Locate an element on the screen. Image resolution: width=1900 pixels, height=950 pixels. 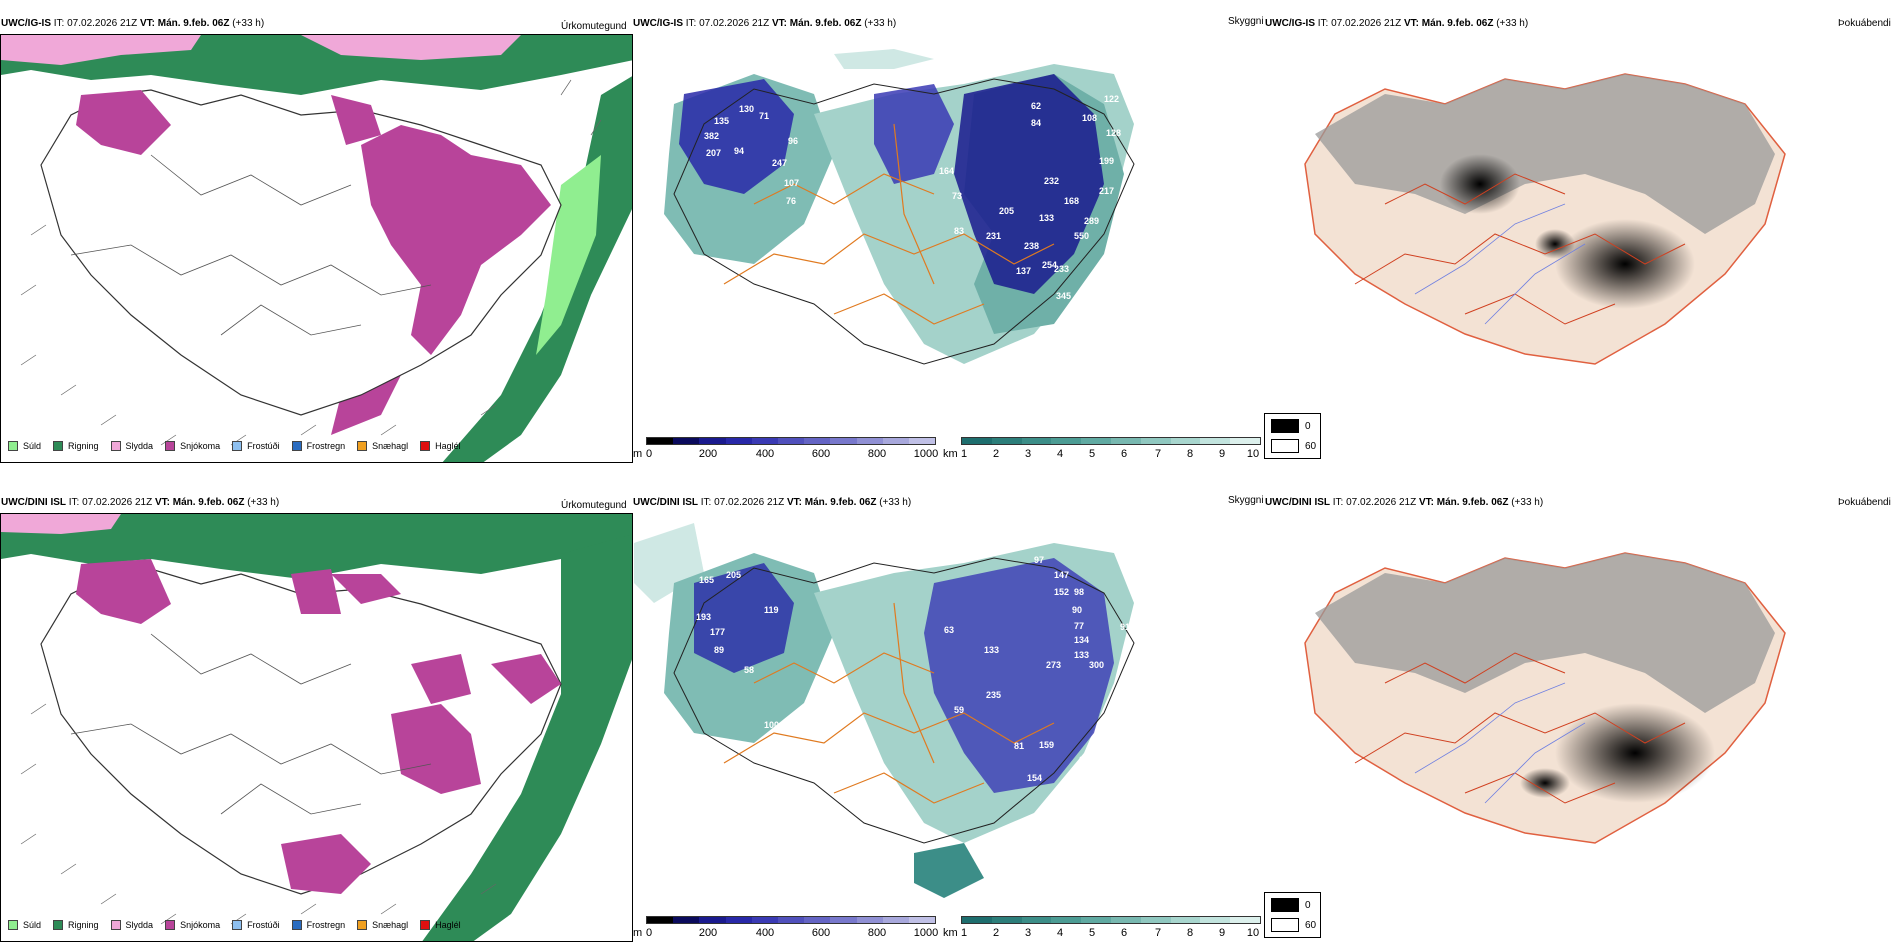
depth-label: 186 is located at coordinates (1189, 201).